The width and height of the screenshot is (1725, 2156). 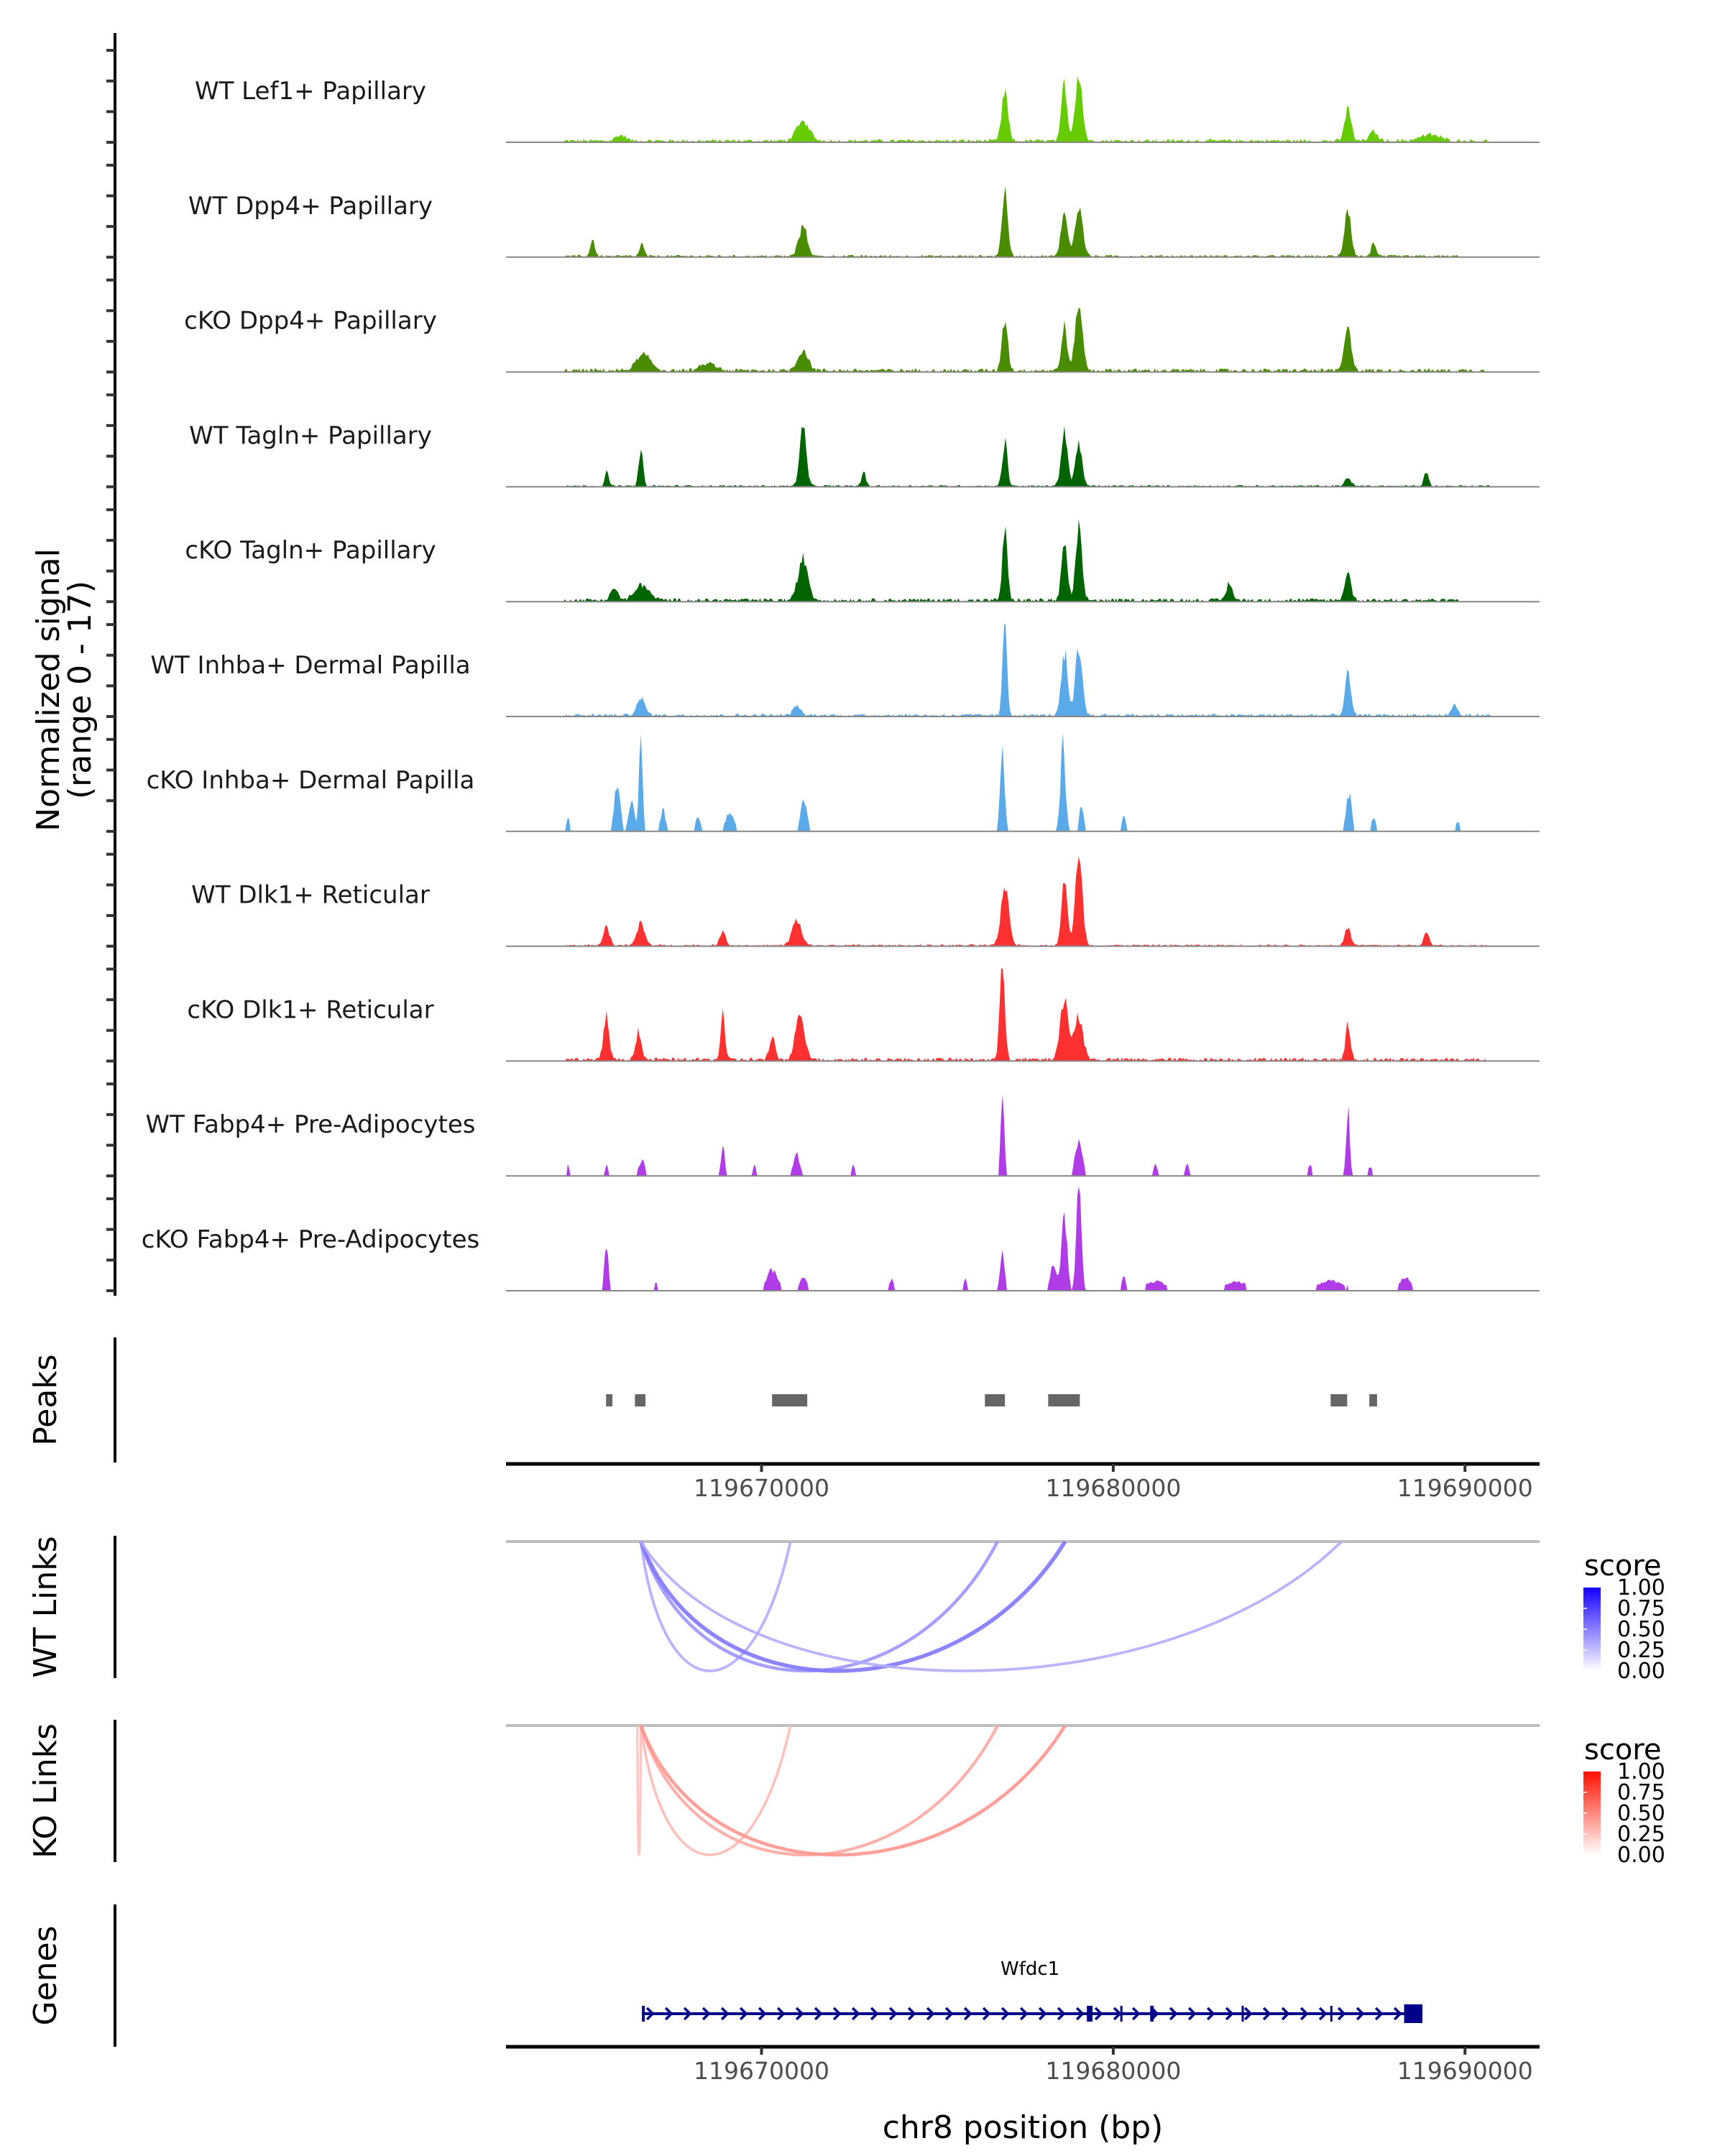 I want to click on track-2: WT Dpp4+ Papillary, so click(x=823, y=211).